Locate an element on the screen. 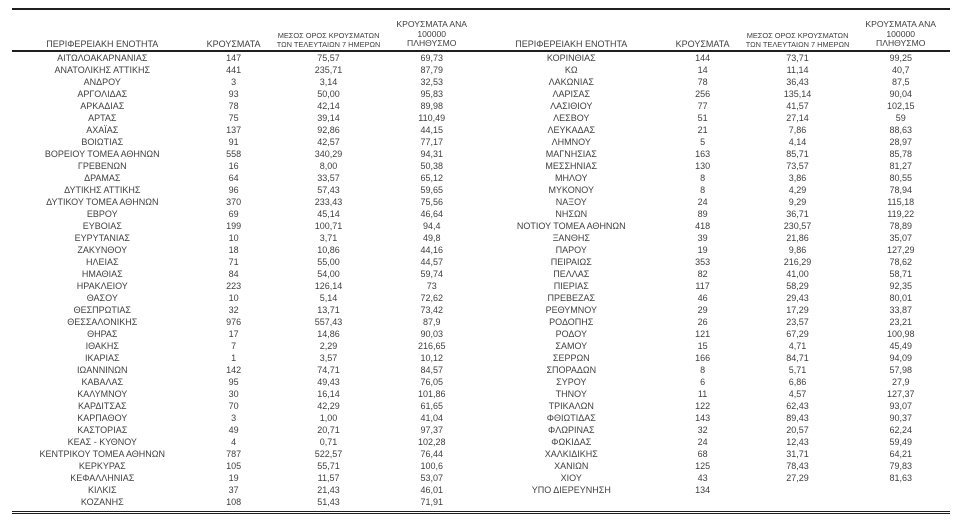  cases-cell: 16 is located at coordinates (233, 165).